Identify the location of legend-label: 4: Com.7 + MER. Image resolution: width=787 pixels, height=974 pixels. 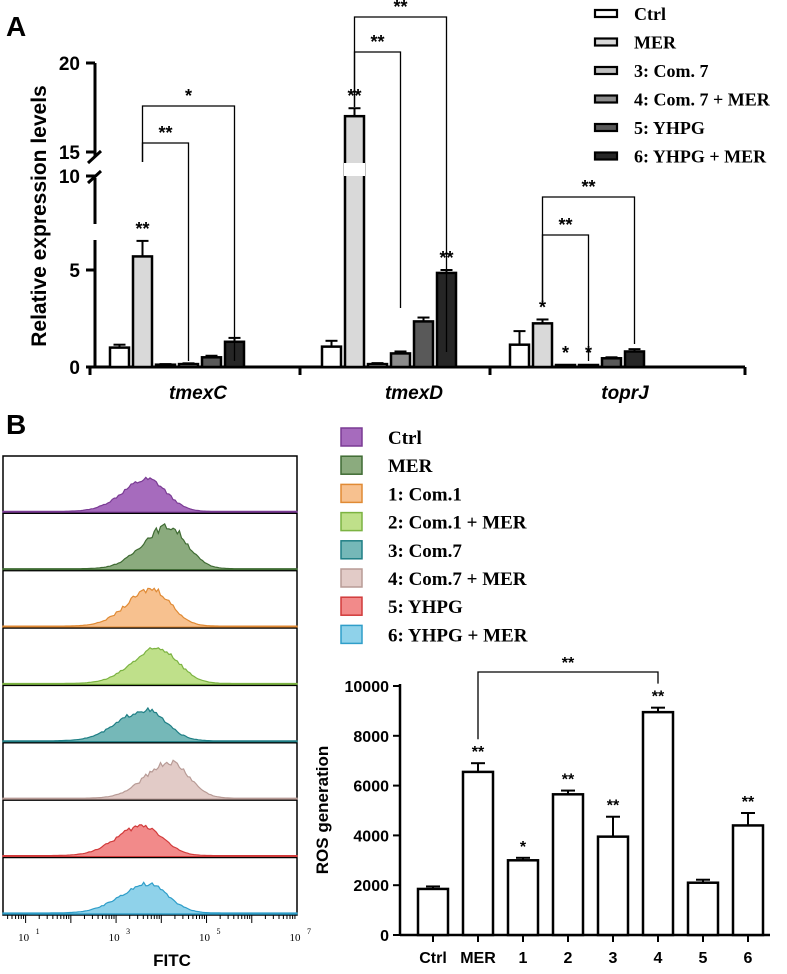
(457, 579).